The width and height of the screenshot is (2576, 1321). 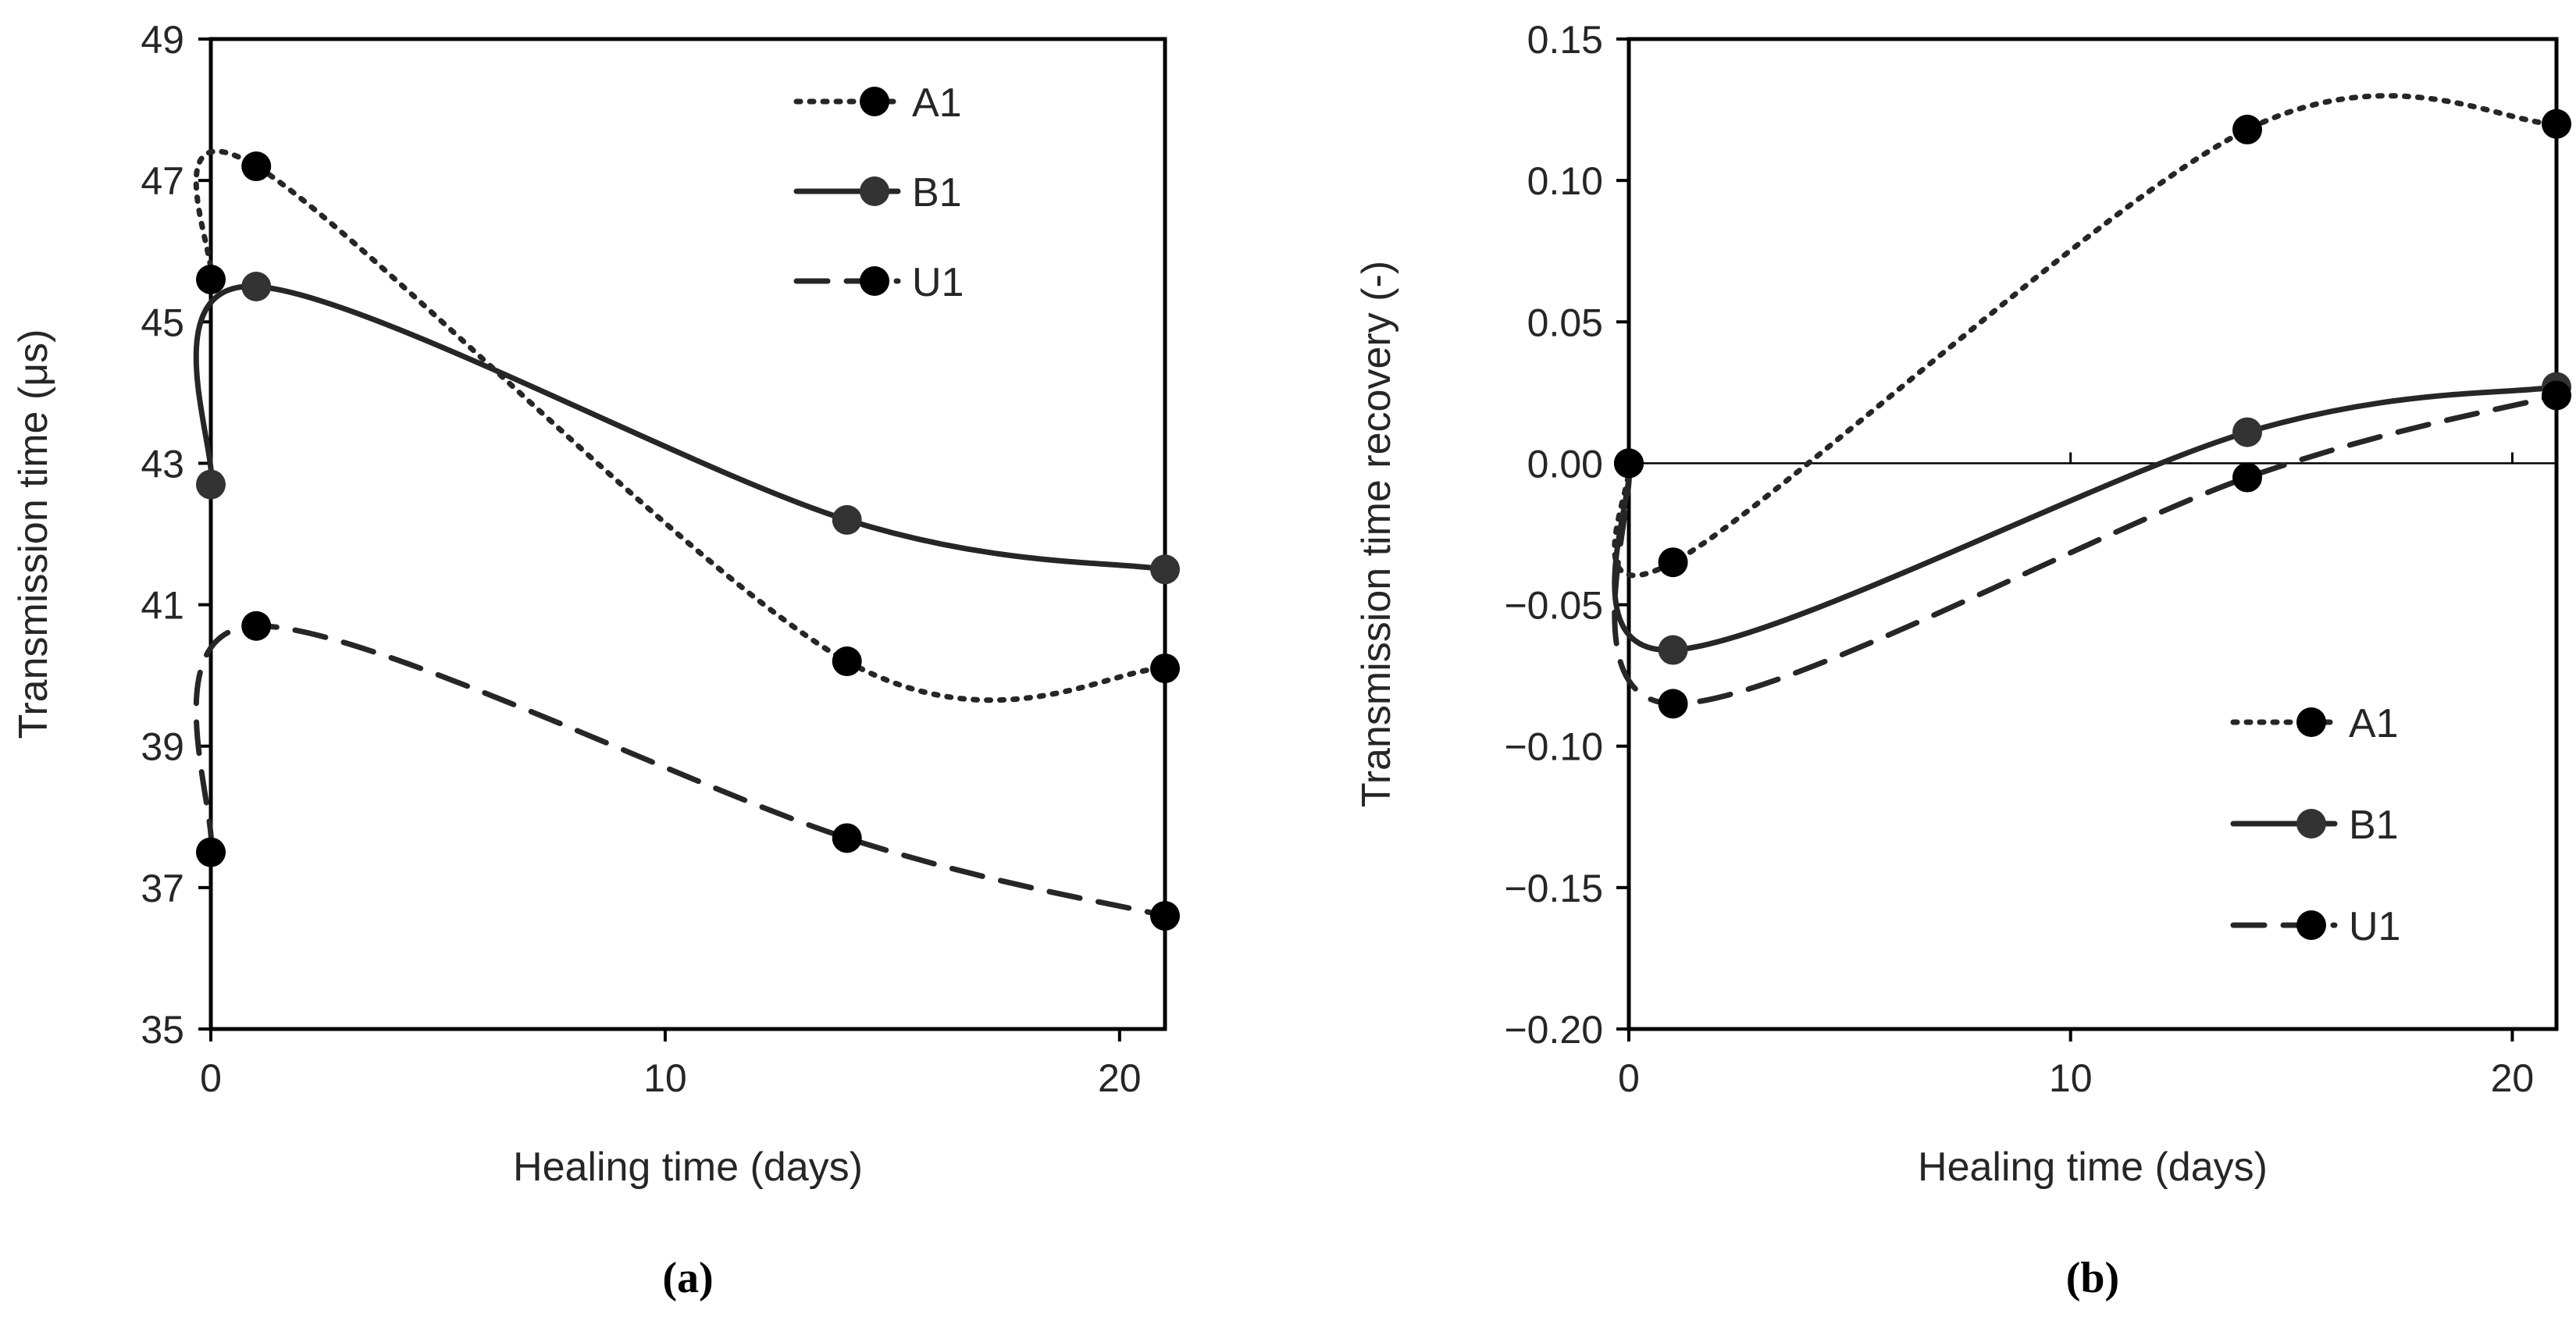 What do you see at coordinates (33, 534) in the screenshot?
I see `y-axis-title: Transmission time (μs)` at bounding box center [33, 534].